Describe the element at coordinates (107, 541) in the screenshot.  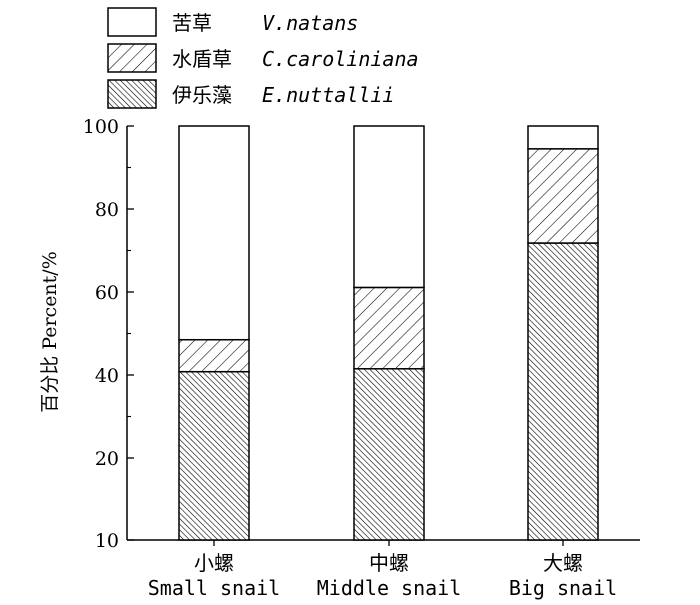
I see `y-tick-label: 10` at that location.